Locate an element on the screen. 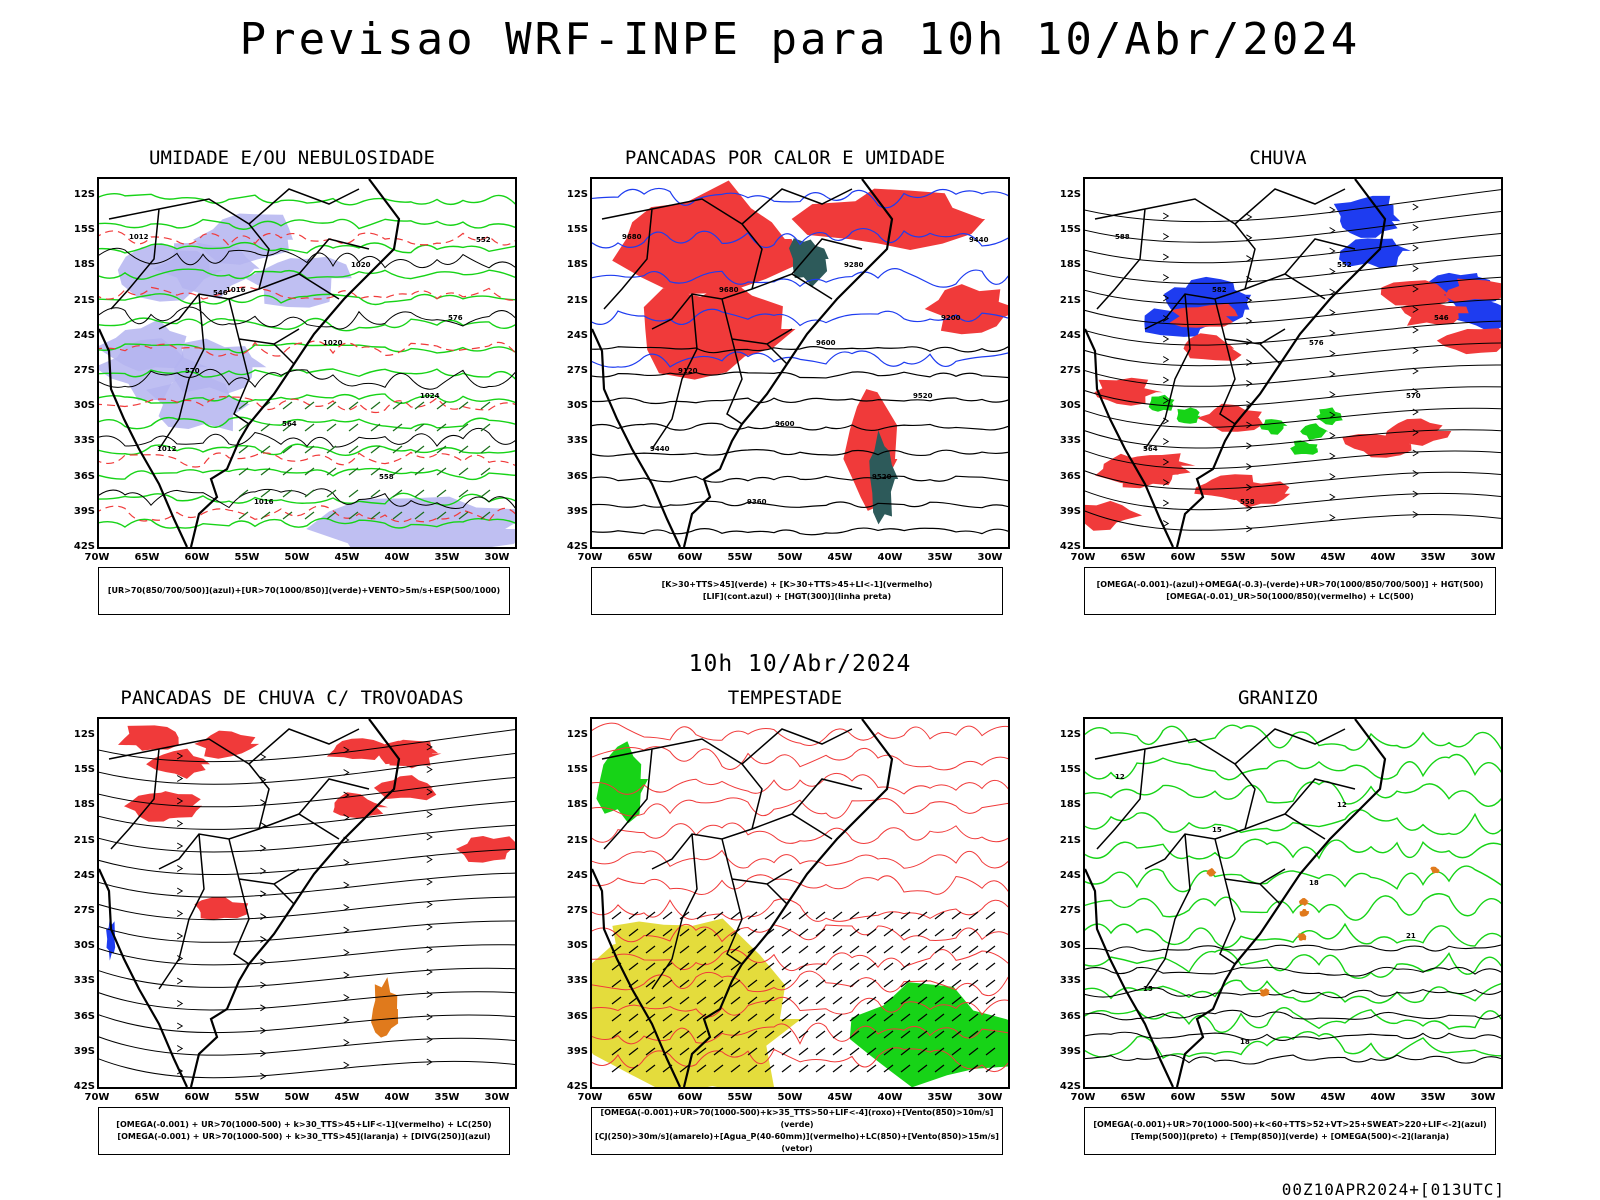 The width and height of the screenshot is (1600, 1200). latitude-tick-label: 21S is located at coordinates (577, 840).